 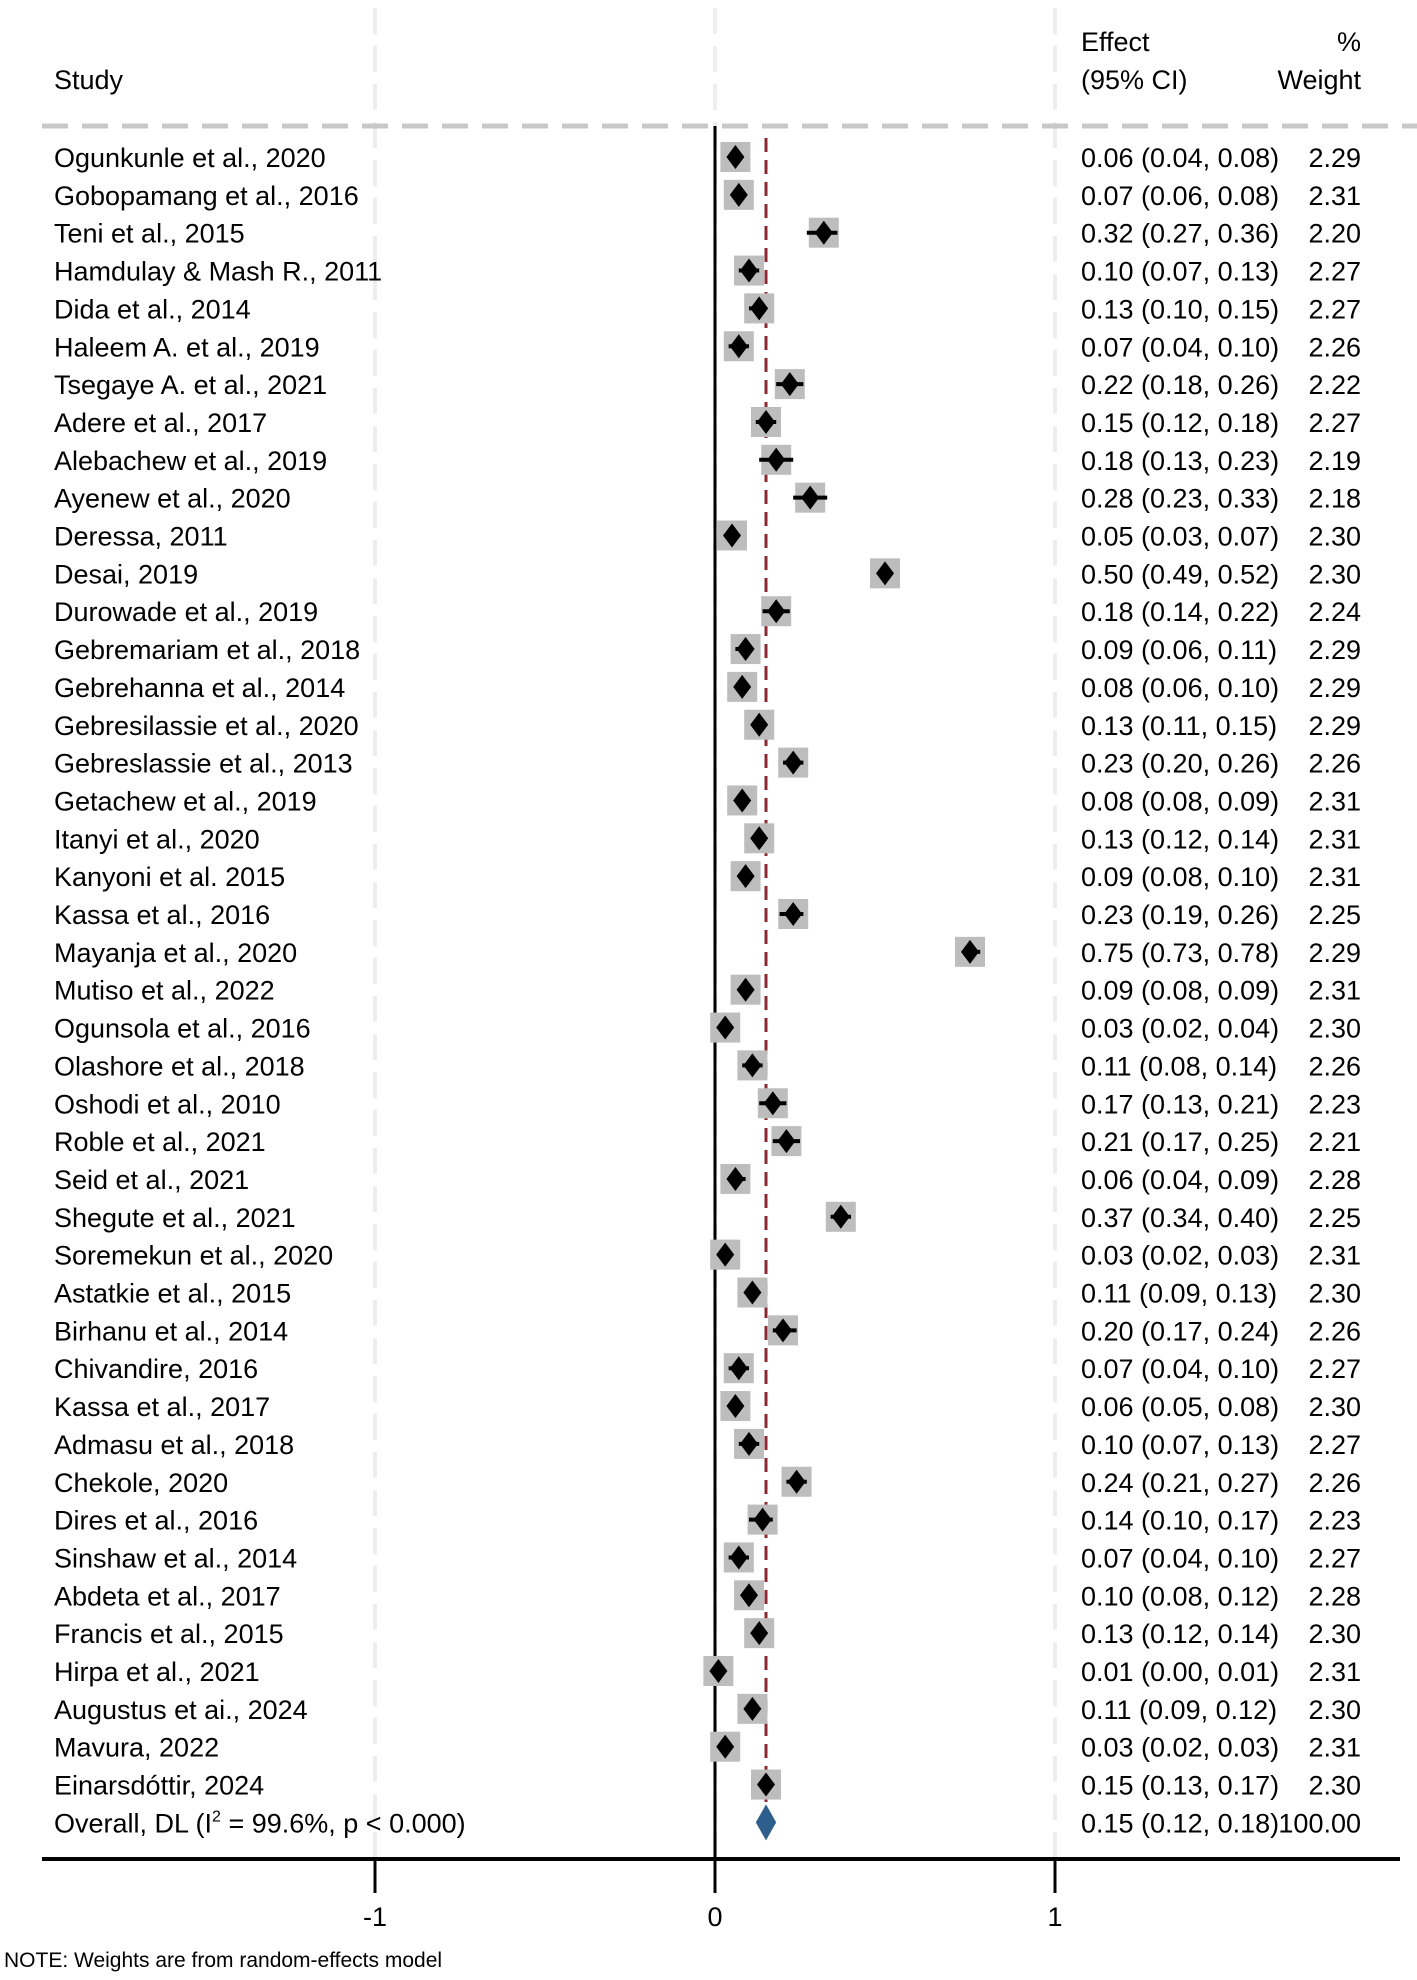 I want to click on x-tick-label: 1, so click(x=1054, y=1917).